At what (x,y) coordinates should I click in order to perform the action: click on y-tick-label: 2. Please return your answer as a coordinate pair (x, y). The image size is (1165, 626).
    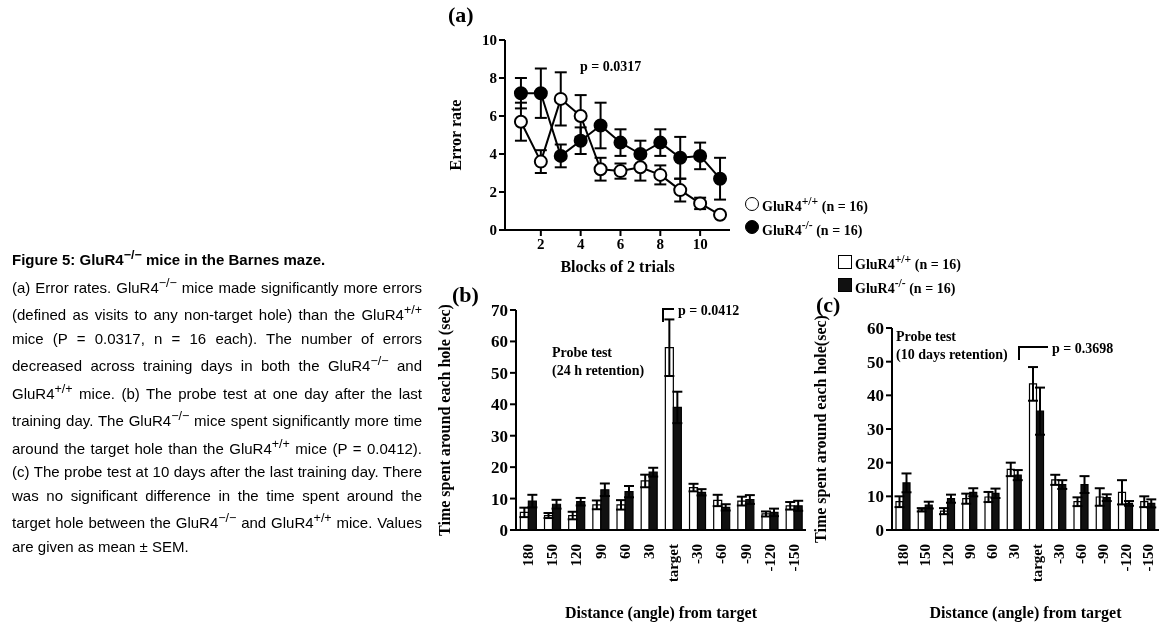
    Looking at the image, I should click on (493, 192).